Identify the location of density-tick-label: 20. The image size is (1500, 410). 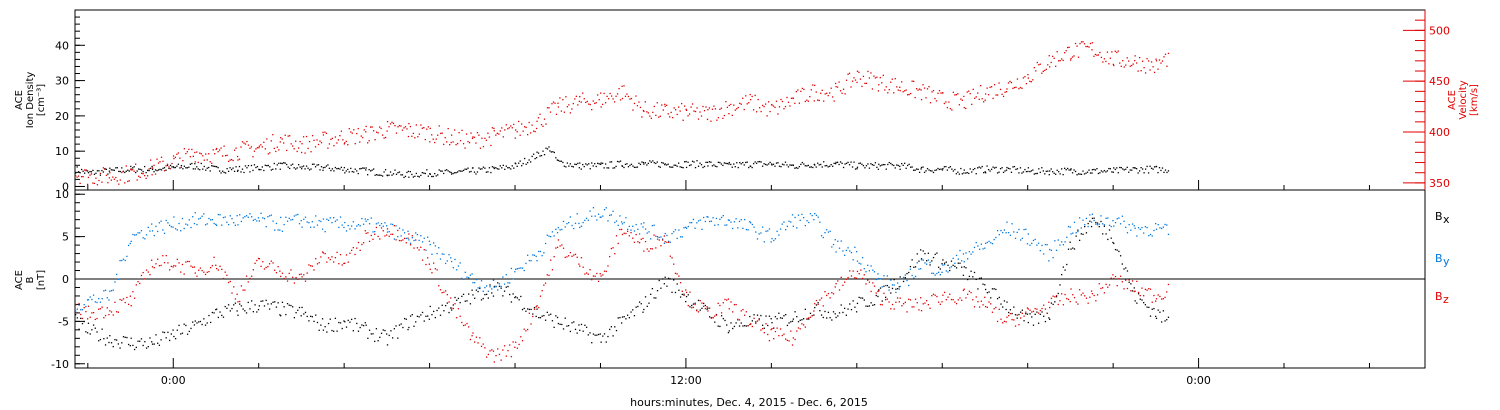
(62, 116).